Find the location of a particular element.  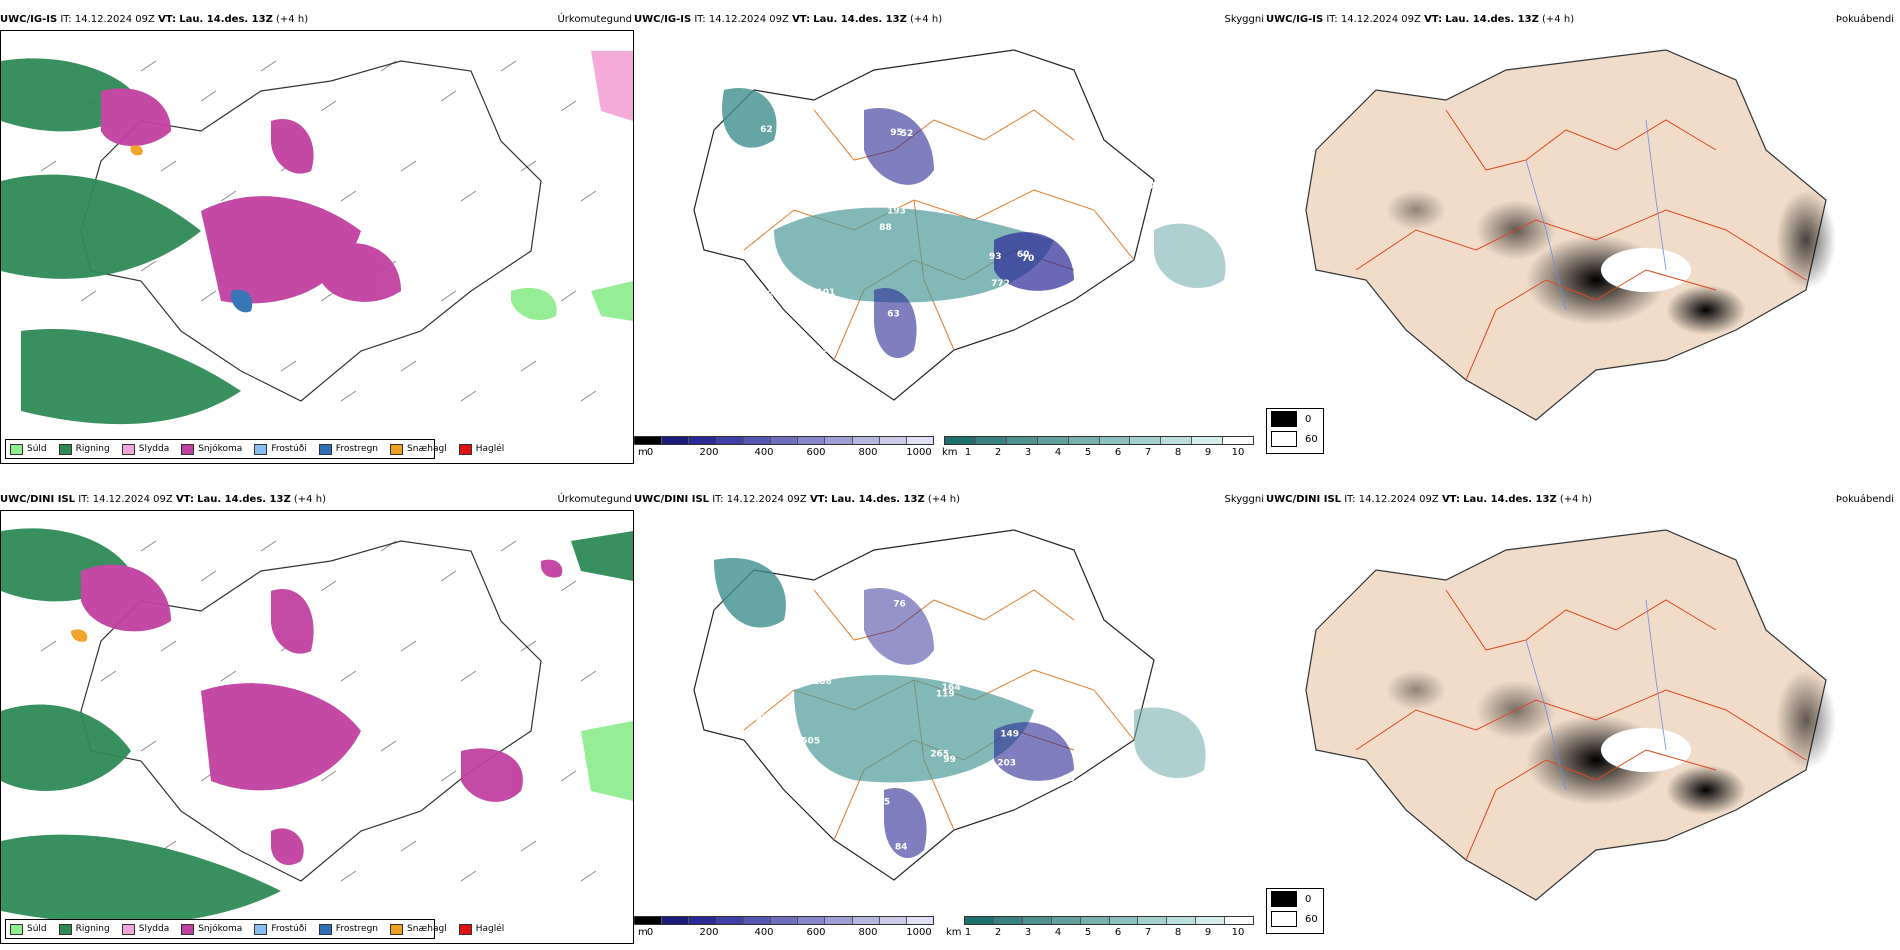

cloud-base-label: 223 is located at coordinates (1041, 576).